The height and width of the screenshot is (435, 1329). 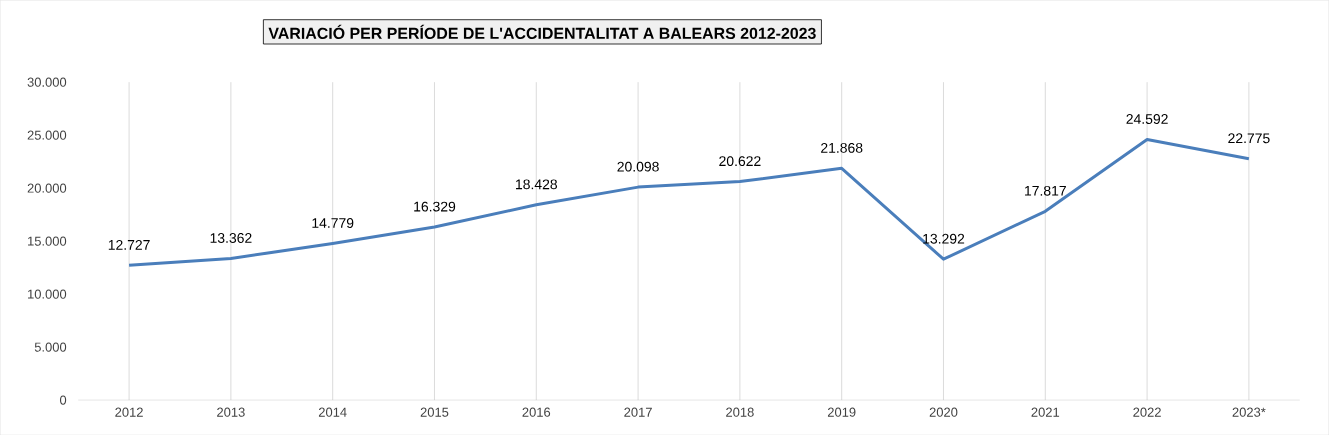 What do you see at coordinates (842, 147) in the screenshot?
I see `data-label: 21.868` at bounding box center [842, 147].